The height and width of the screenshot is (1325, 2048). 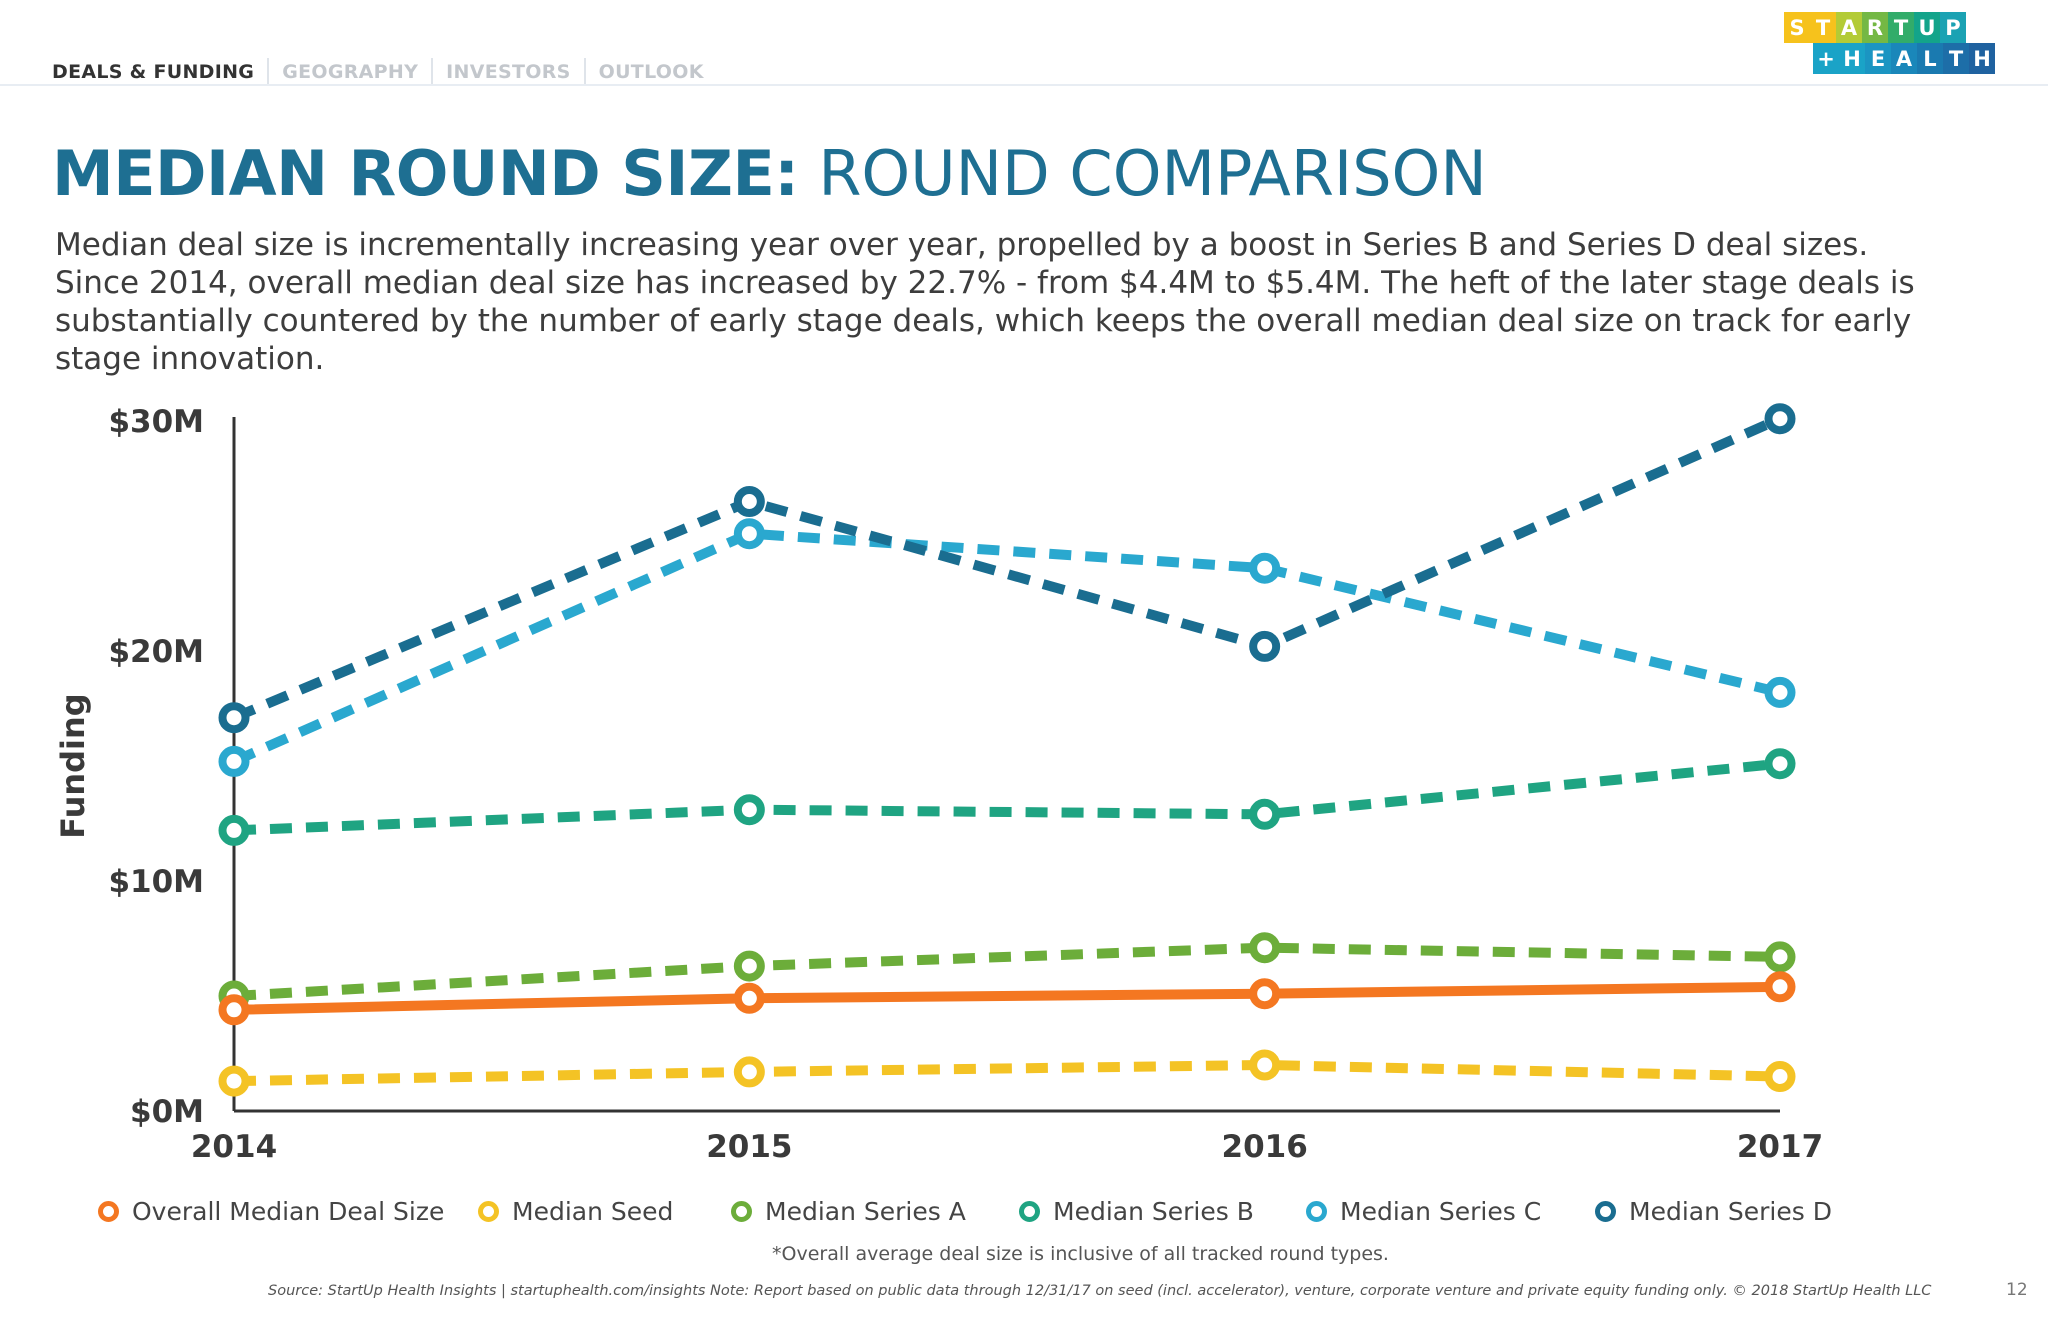 I want to click on startup-health-logo: S T A R T U P + H E A L T H, so click(x=1889, y=43).